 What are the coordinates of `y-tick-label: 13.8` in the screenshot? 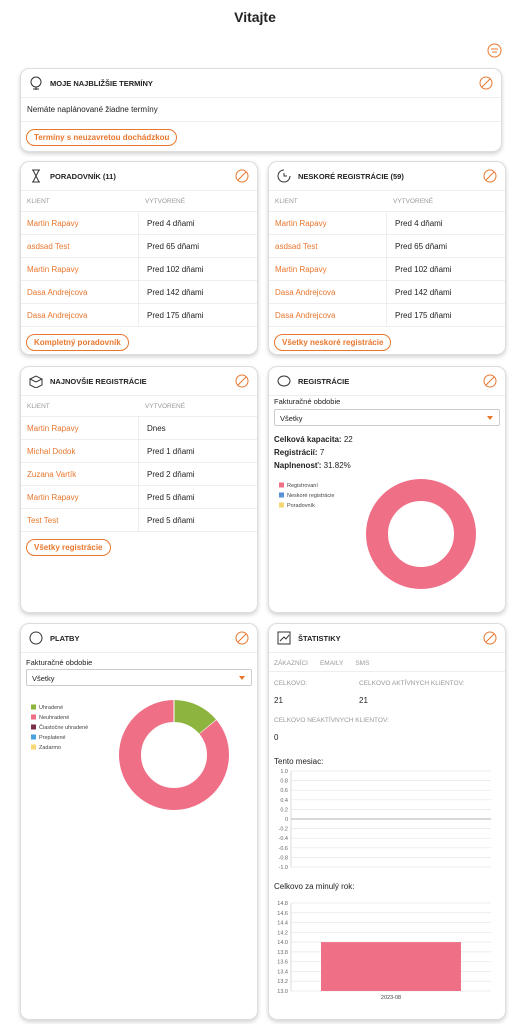 It's located at (282, 953).